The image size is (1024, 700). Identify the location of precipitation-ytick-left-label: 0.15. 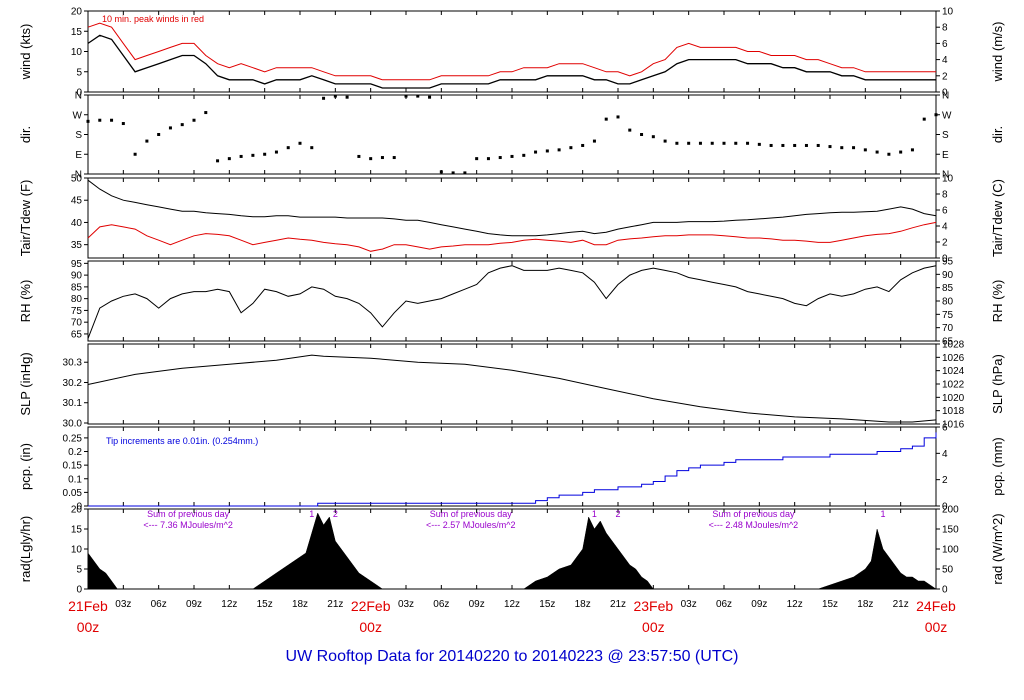
(73, 466).